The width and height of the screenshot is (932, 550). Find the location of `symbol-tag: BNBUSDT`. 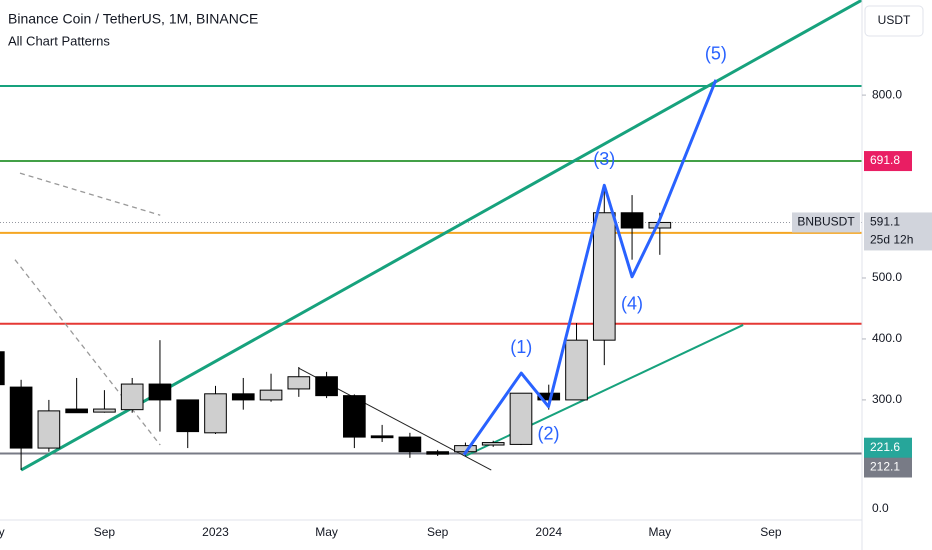

symbol-tag: BNBUSDT is located at coordinates (826, 222).